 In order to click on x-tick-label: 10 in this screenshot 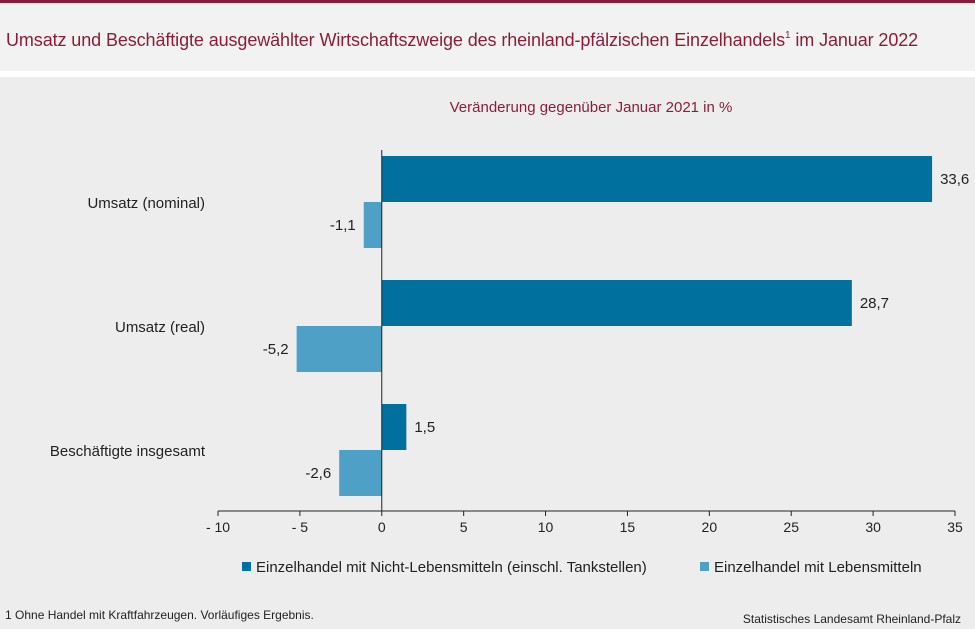, I will do `click(546, 527)`.